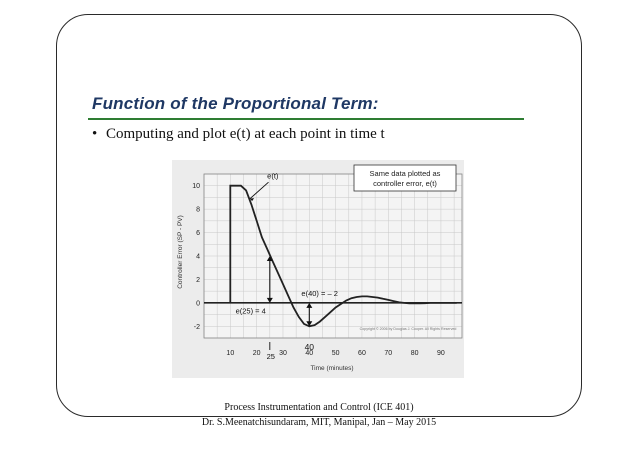 The width and height of the screenshot is (638, 451). Describe the element at coordinates (309, 324) in the screenshot. I see `arrow-e40-head-down` at that location.